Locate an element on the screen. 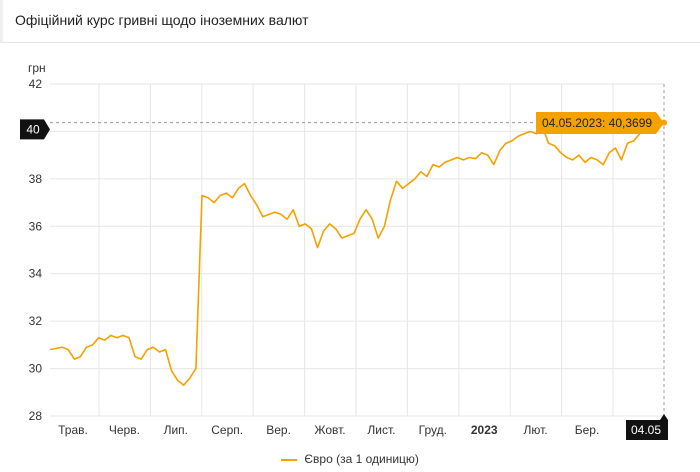 Image resolution: width=700 pixels, height=472 pixels. tooltip-box is located at coordinates (600, 123).